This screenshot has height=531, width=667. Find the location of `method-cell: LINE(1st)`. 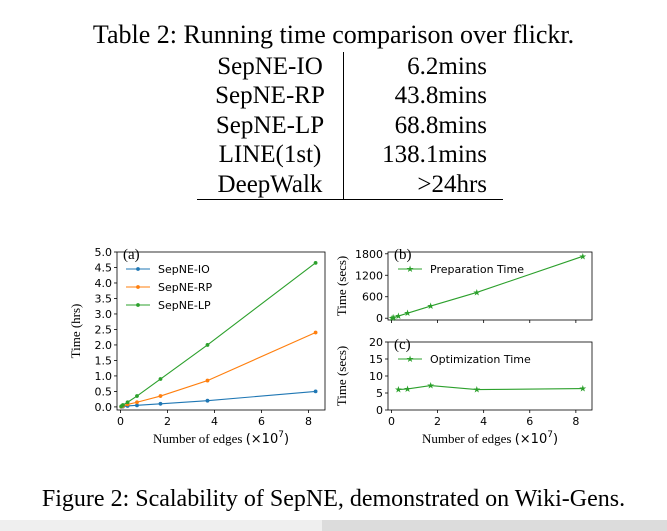

method-cell: LINE(1st) is located at coordinates (270, 155).